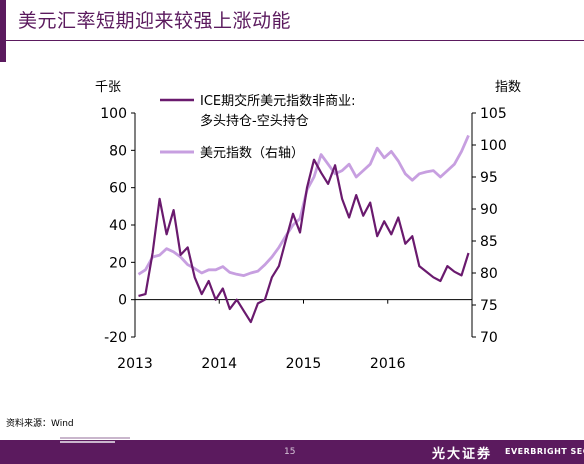 The height and width of the screenshot is (464, 584). I want to click on legend-label-net-position: 多头持仓-空头持仓, so click(254, 121).